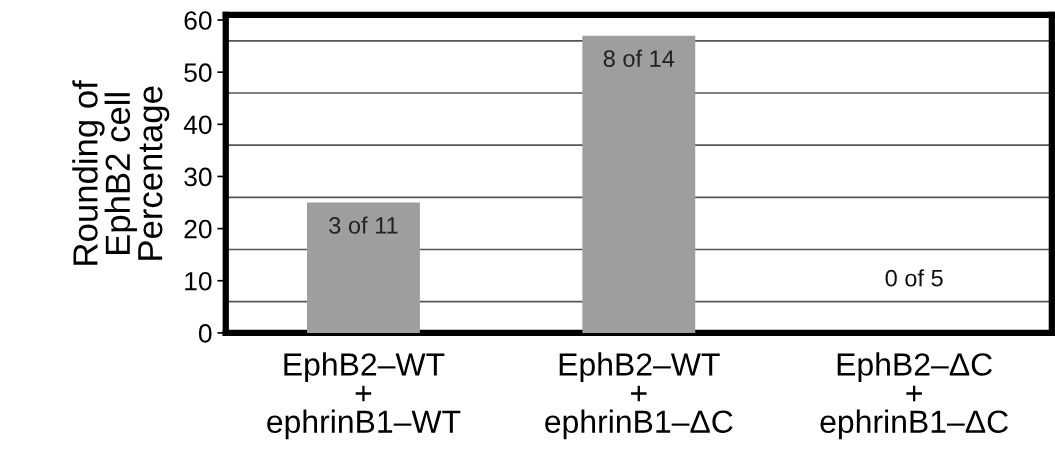 The image size is (1055, 463). What do you see at coordinates (364, 396) in the screenshot?
I see `x-tick-label: EphB2–WT + ephrinB1–WT` at bounding box center [364, 396].